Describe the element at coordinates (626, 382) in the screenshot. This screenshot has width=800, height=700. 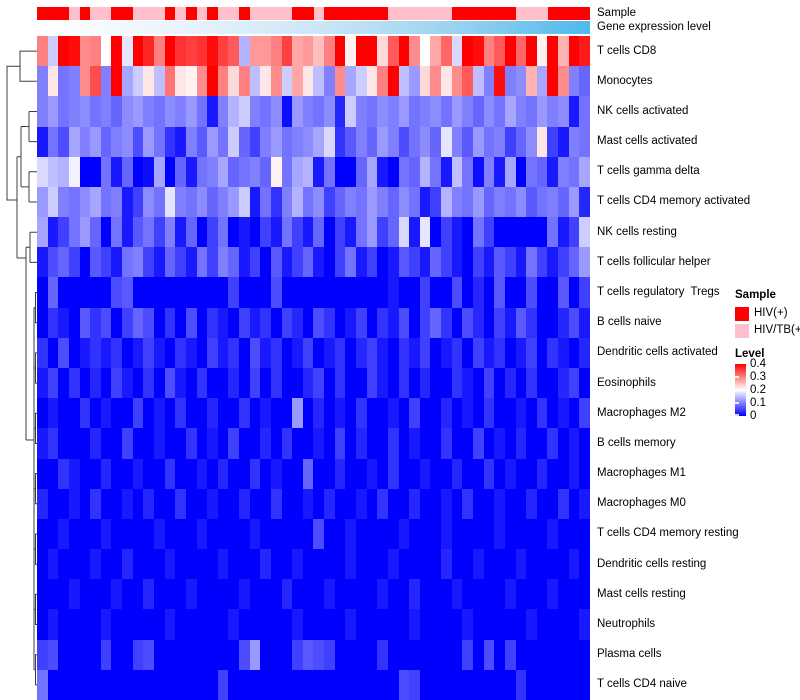
I see `row-label: Eosinophils` at that location.